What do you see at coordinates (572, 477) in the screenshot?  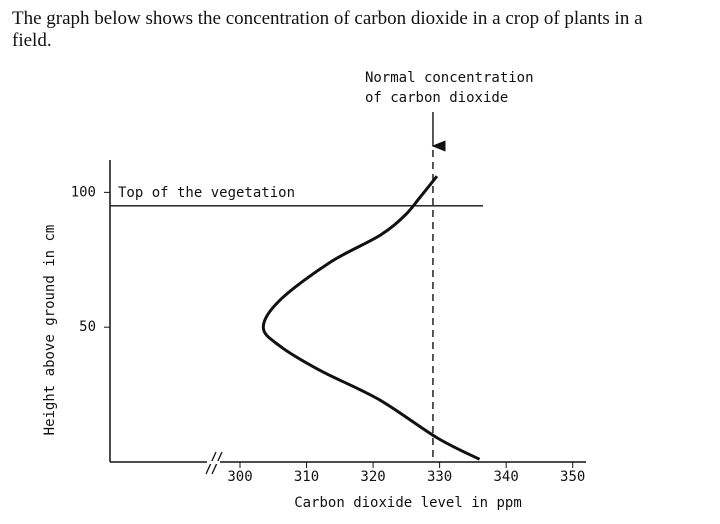 I see `x-tick-label: 350` at bounding box center [572, 477].